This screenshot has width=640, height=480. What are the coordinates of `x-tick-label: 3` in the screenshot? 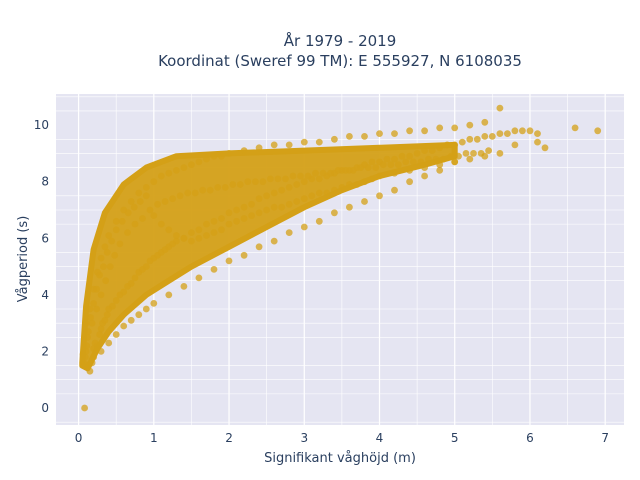 It's located at (304, 438).